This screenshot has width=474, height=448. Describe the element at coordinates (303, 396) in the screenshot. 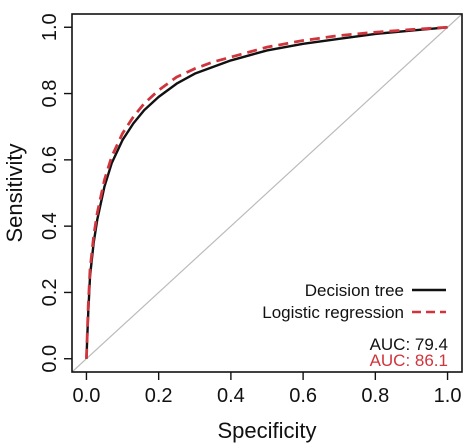

I see `x-tick-label: 0.6` at that location.